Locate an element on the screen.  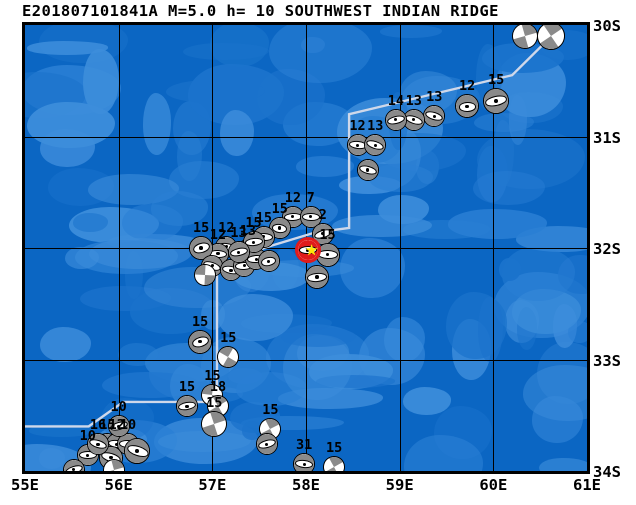
longitude-tick-label: 55E is located at coordinates (25, 485).